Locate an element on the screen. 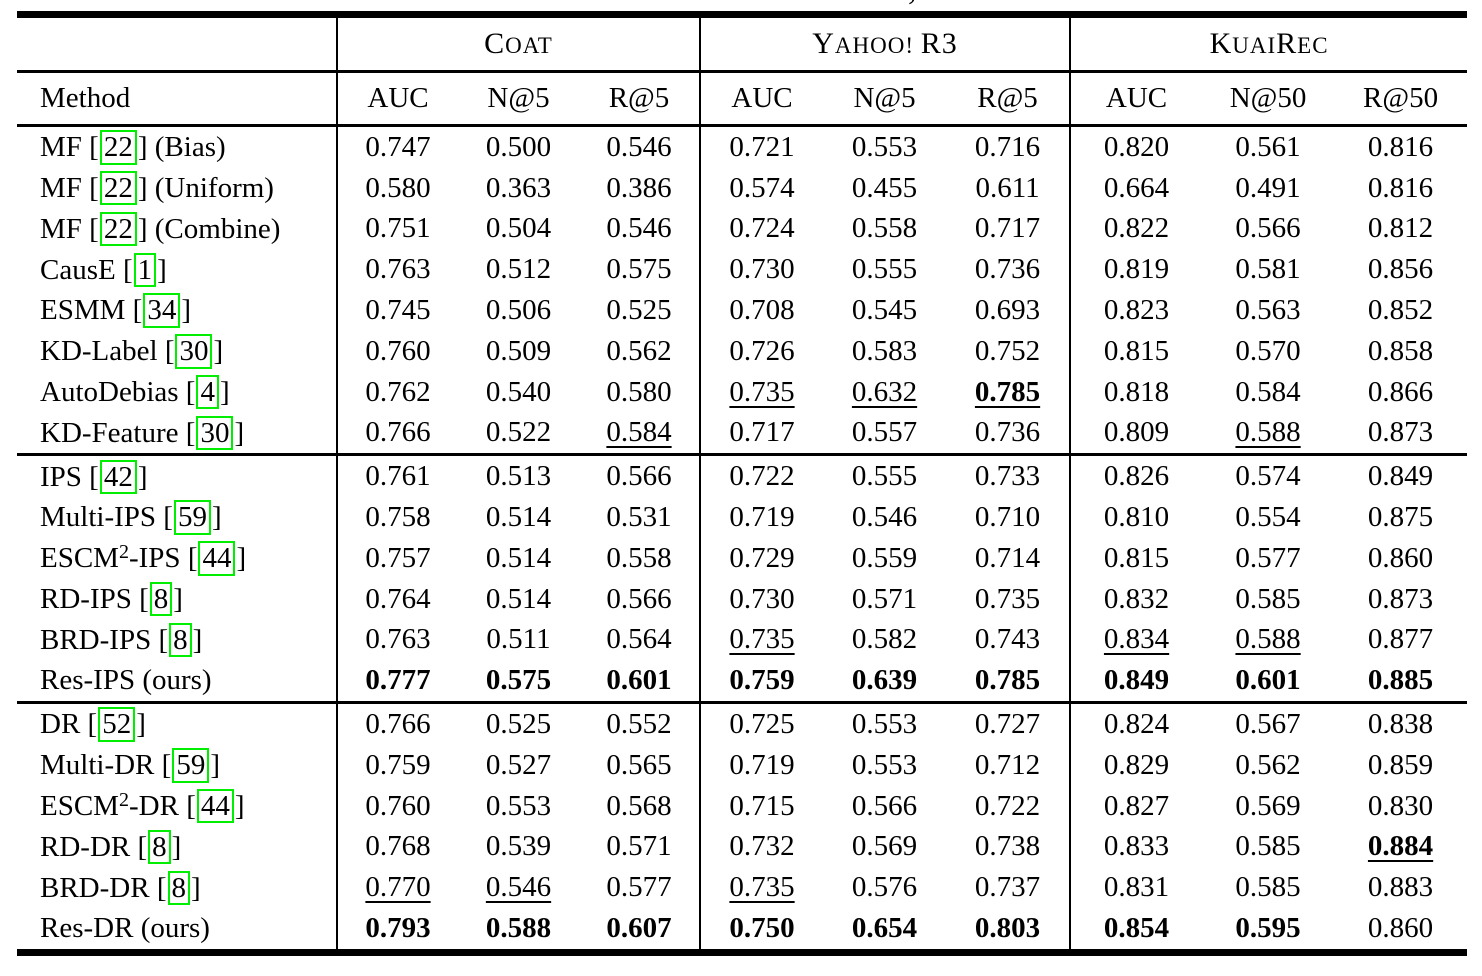 The image size is (1482, 976). metric-header-kuairec-auc: AUC is located at coordinates (1136, 99).